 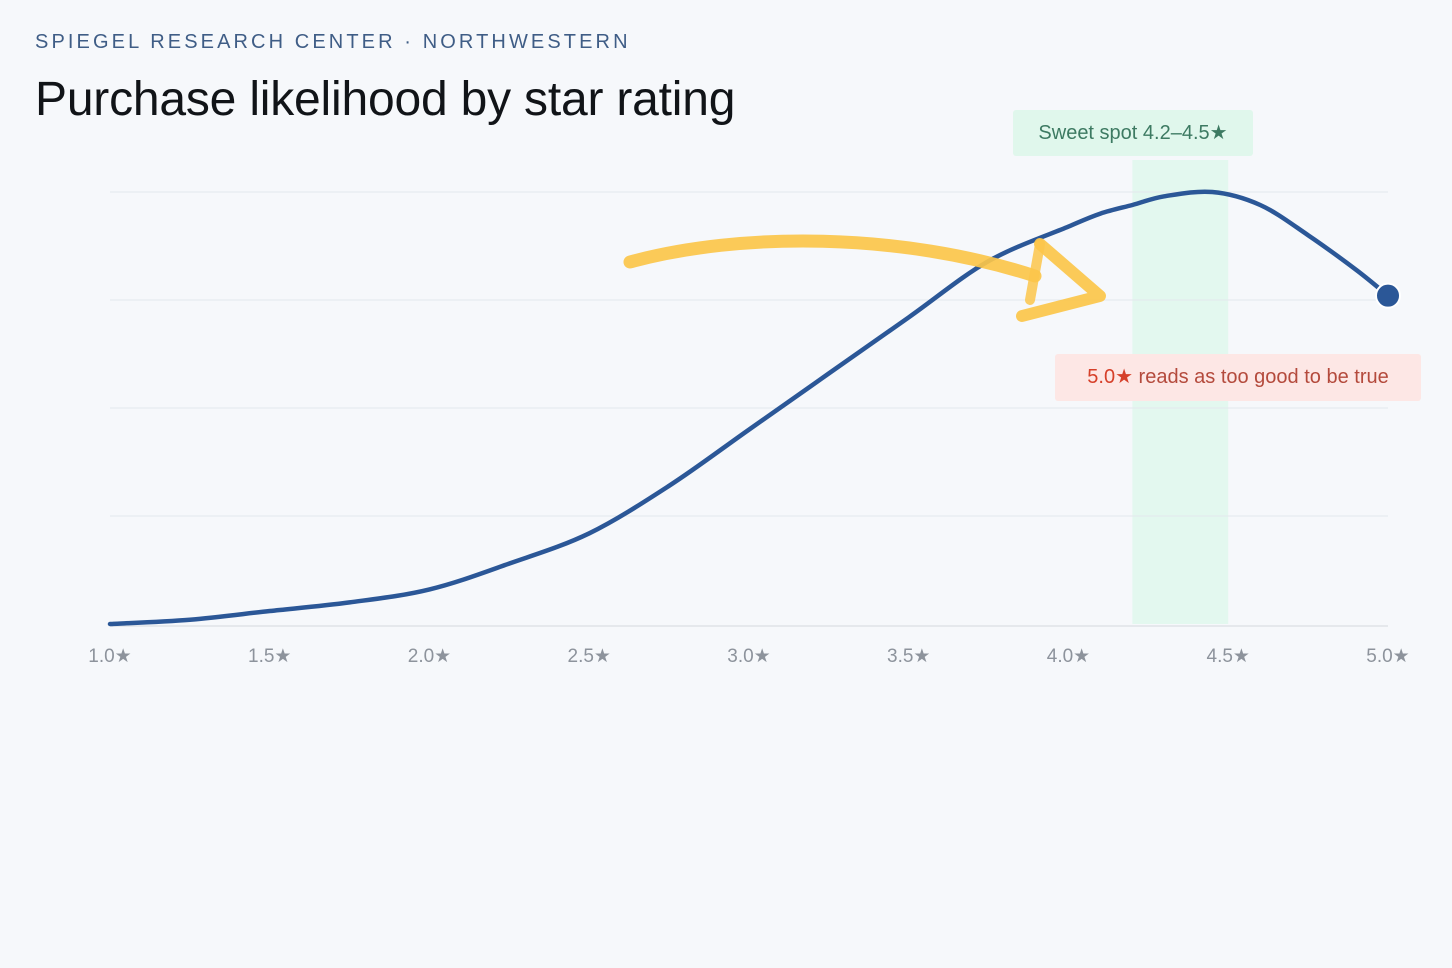 I want to click on x-tick-label: 3.5★, so click(x=908, y=656).